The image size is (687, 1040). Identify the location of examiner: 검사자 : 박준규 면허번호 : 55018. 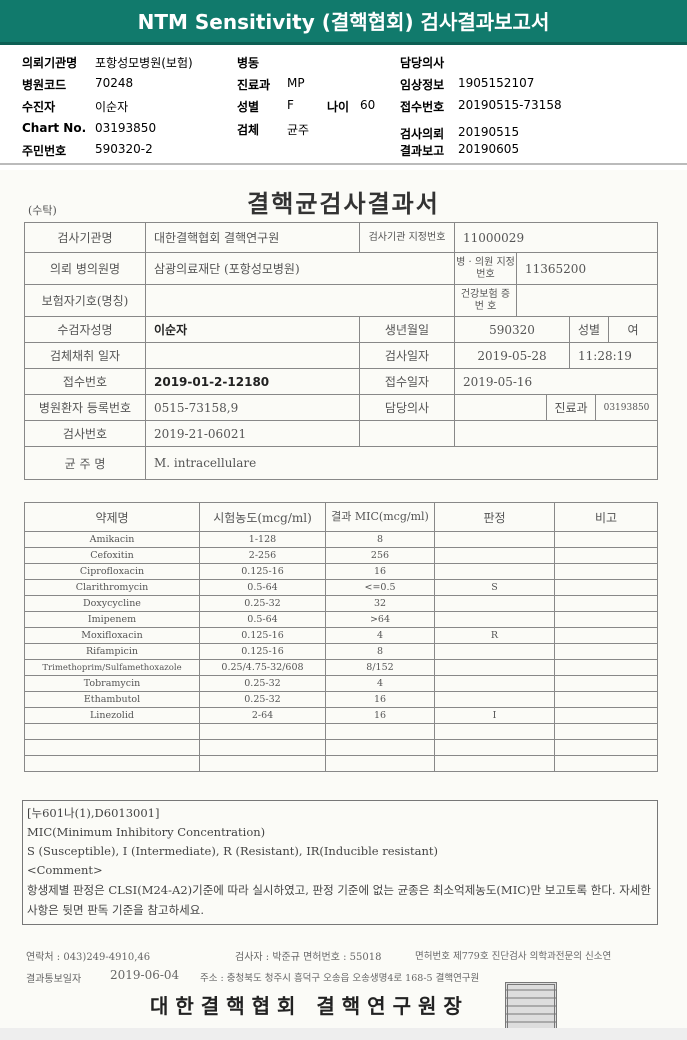
(308, 957).